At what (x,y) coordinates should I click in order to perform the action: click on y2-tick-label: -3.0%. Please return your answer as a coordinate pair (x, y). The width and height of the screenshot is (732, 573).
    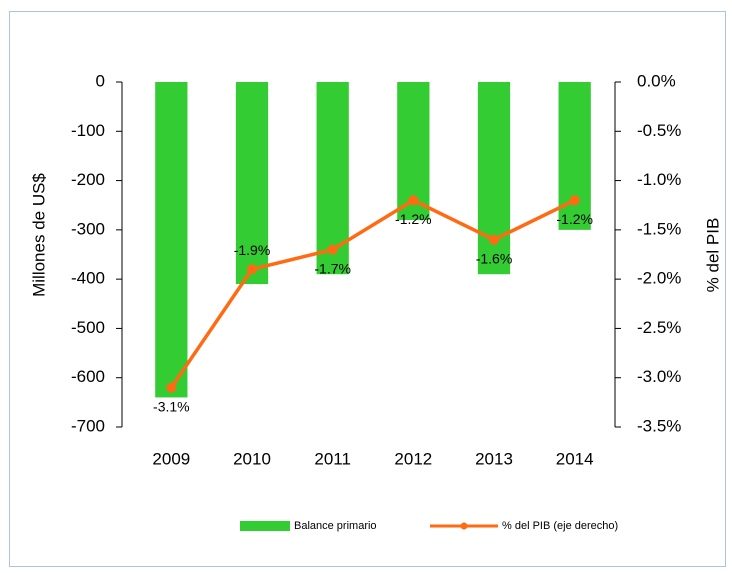
    Looking at the image, I should click on (659, 376).